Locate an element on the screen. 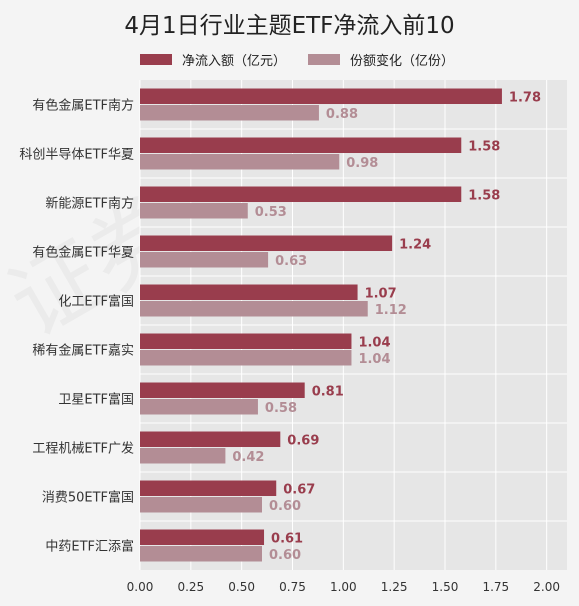 The image size is (579, 606). data-label-shares: 0.63 is located at coordinates (291, 261).